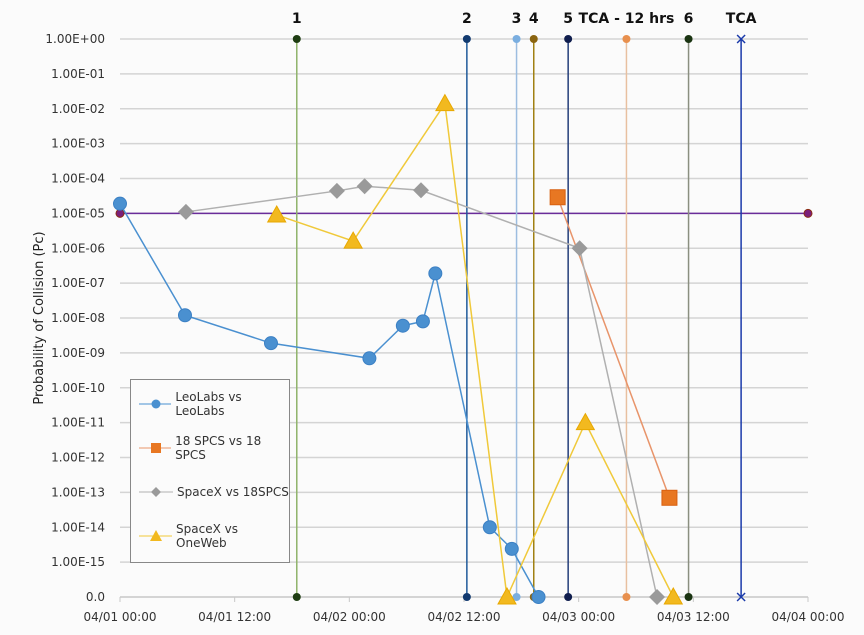 This screenshot has width=864, height=635. What do you see at coordinates (218, 448) in the screenshot?
I see `legend-label: 18 SPCS vs 18 SPCS` at bounding box center [218, 448].